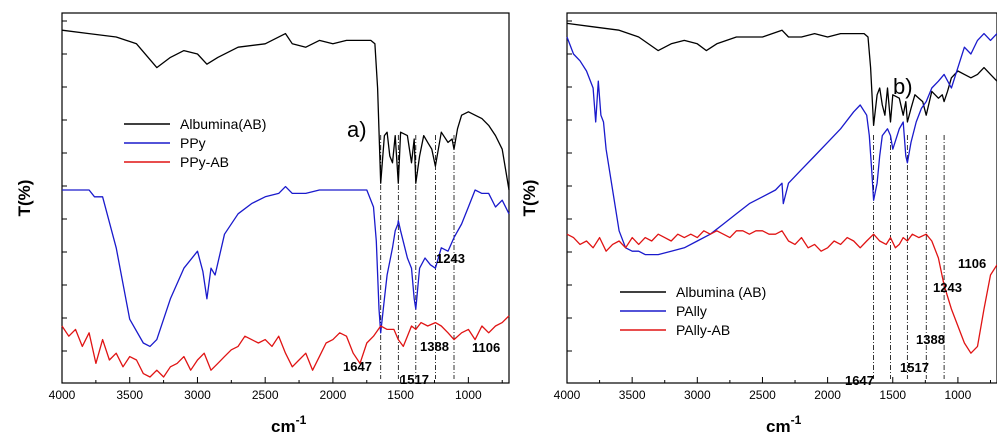 This screenshot has height=438, width=997. What do you see at coordinates (914, 367) in the screenshot?
I see `panel-b-anno-1517: 1517` at bounding box center [914, 367].